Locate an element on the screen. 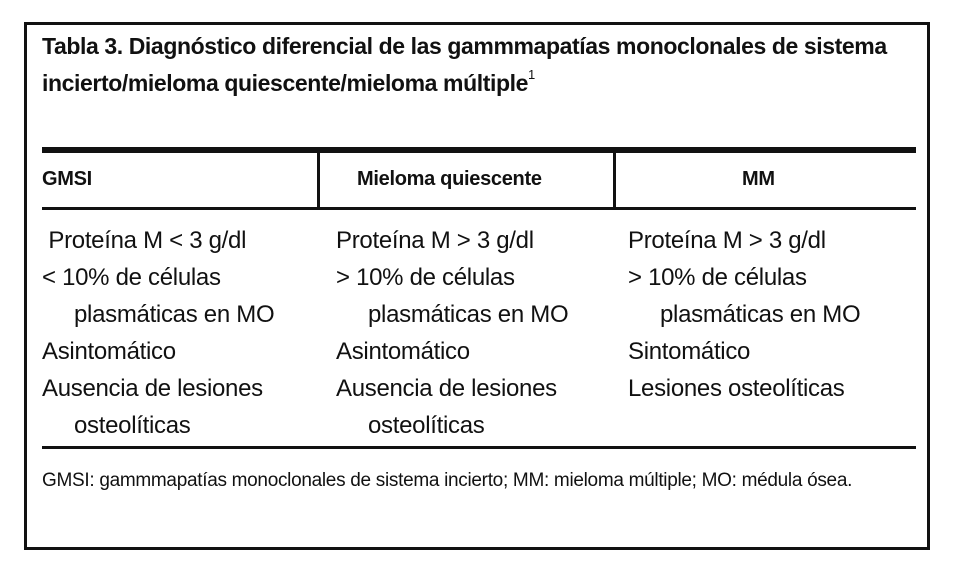 This screenshot has width=954, height=570. cell-line: Lesiones osteolíticas is located at coordinates (736, 388).